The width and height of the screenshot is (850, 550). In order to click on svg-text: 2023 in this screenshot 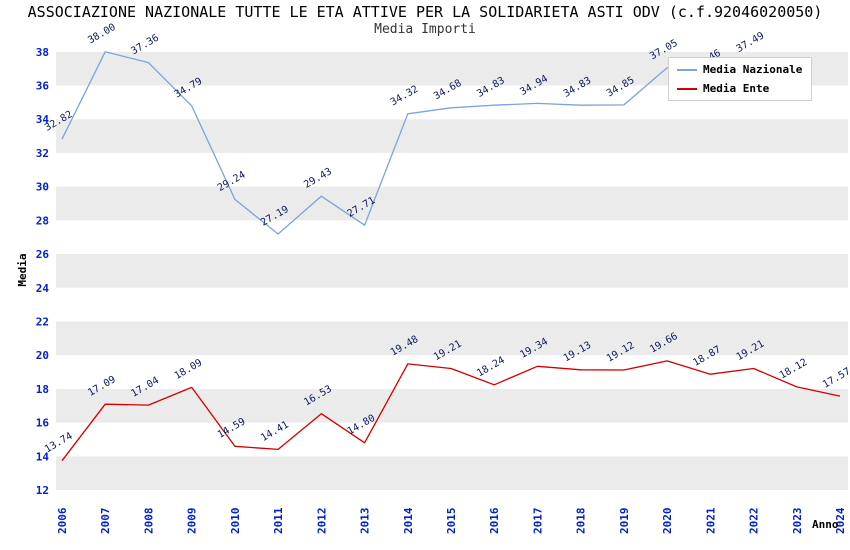, I will do `click(797, 521)`.